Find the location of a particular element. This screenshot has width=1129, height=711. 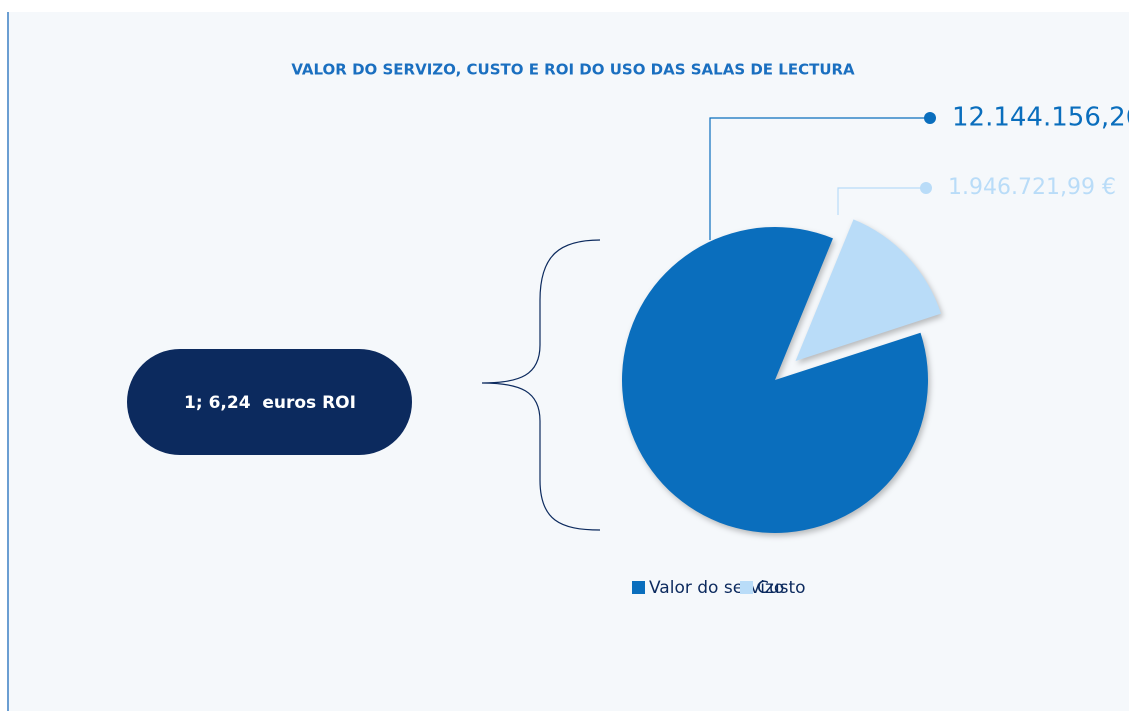

roi-badge is located at coordinates (269, 402).